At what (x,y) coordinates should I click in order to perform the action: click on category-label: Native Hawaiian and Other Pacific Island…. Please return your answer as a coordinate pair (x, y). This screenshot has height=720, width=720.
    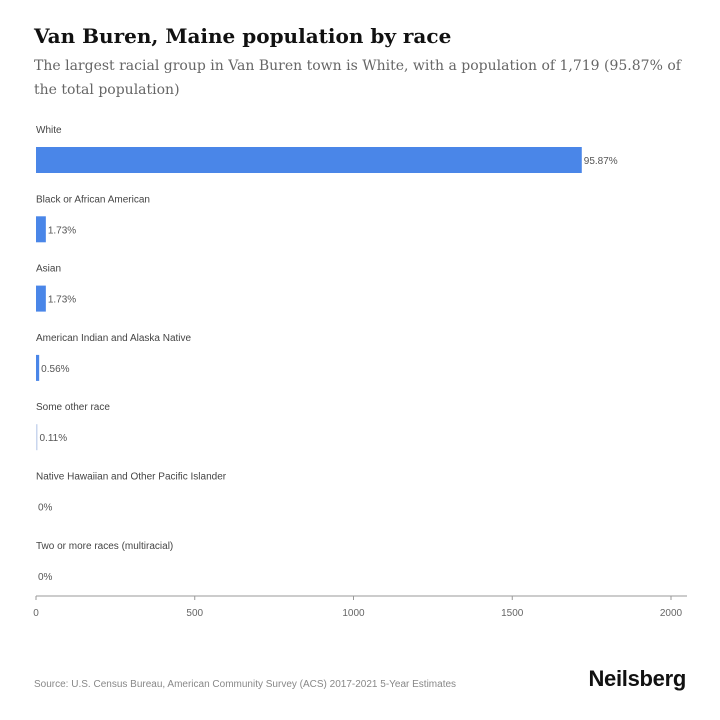
    Looking at the image, I should click on (131, 477).